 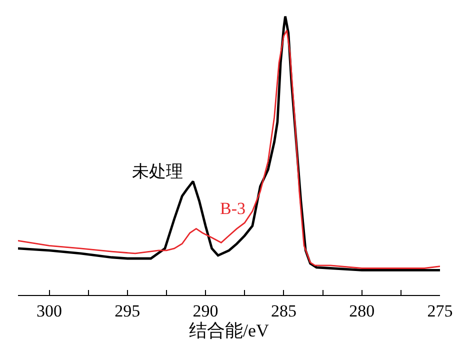 I want to click on series-label: 未处理, so click(x=157, y=171).